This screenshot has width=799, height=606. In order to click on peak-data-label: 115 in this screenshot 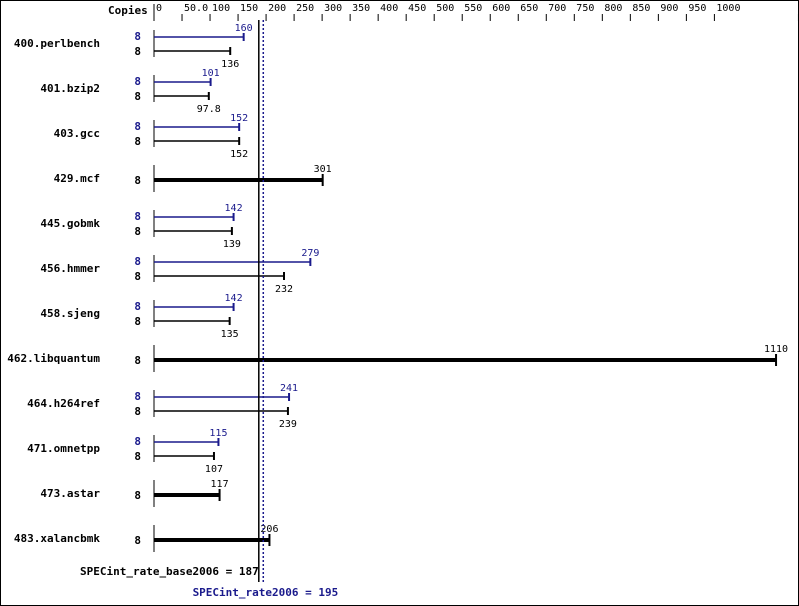, I will do `click(218, 433)`.